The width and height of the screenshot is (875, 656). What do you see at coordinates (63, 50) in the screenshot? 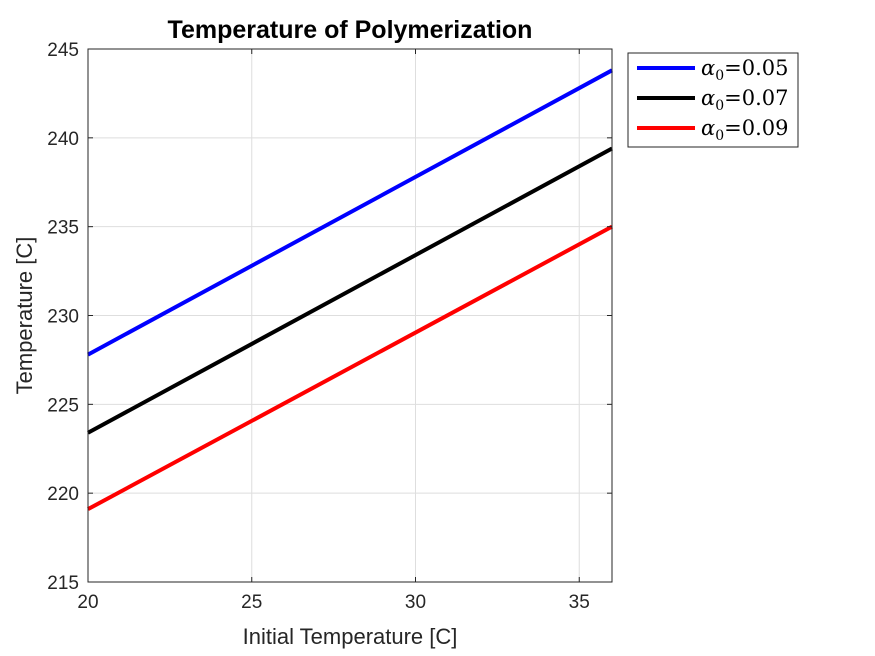
I see `y-tick-label: 245` at bounding box center [63, 50].